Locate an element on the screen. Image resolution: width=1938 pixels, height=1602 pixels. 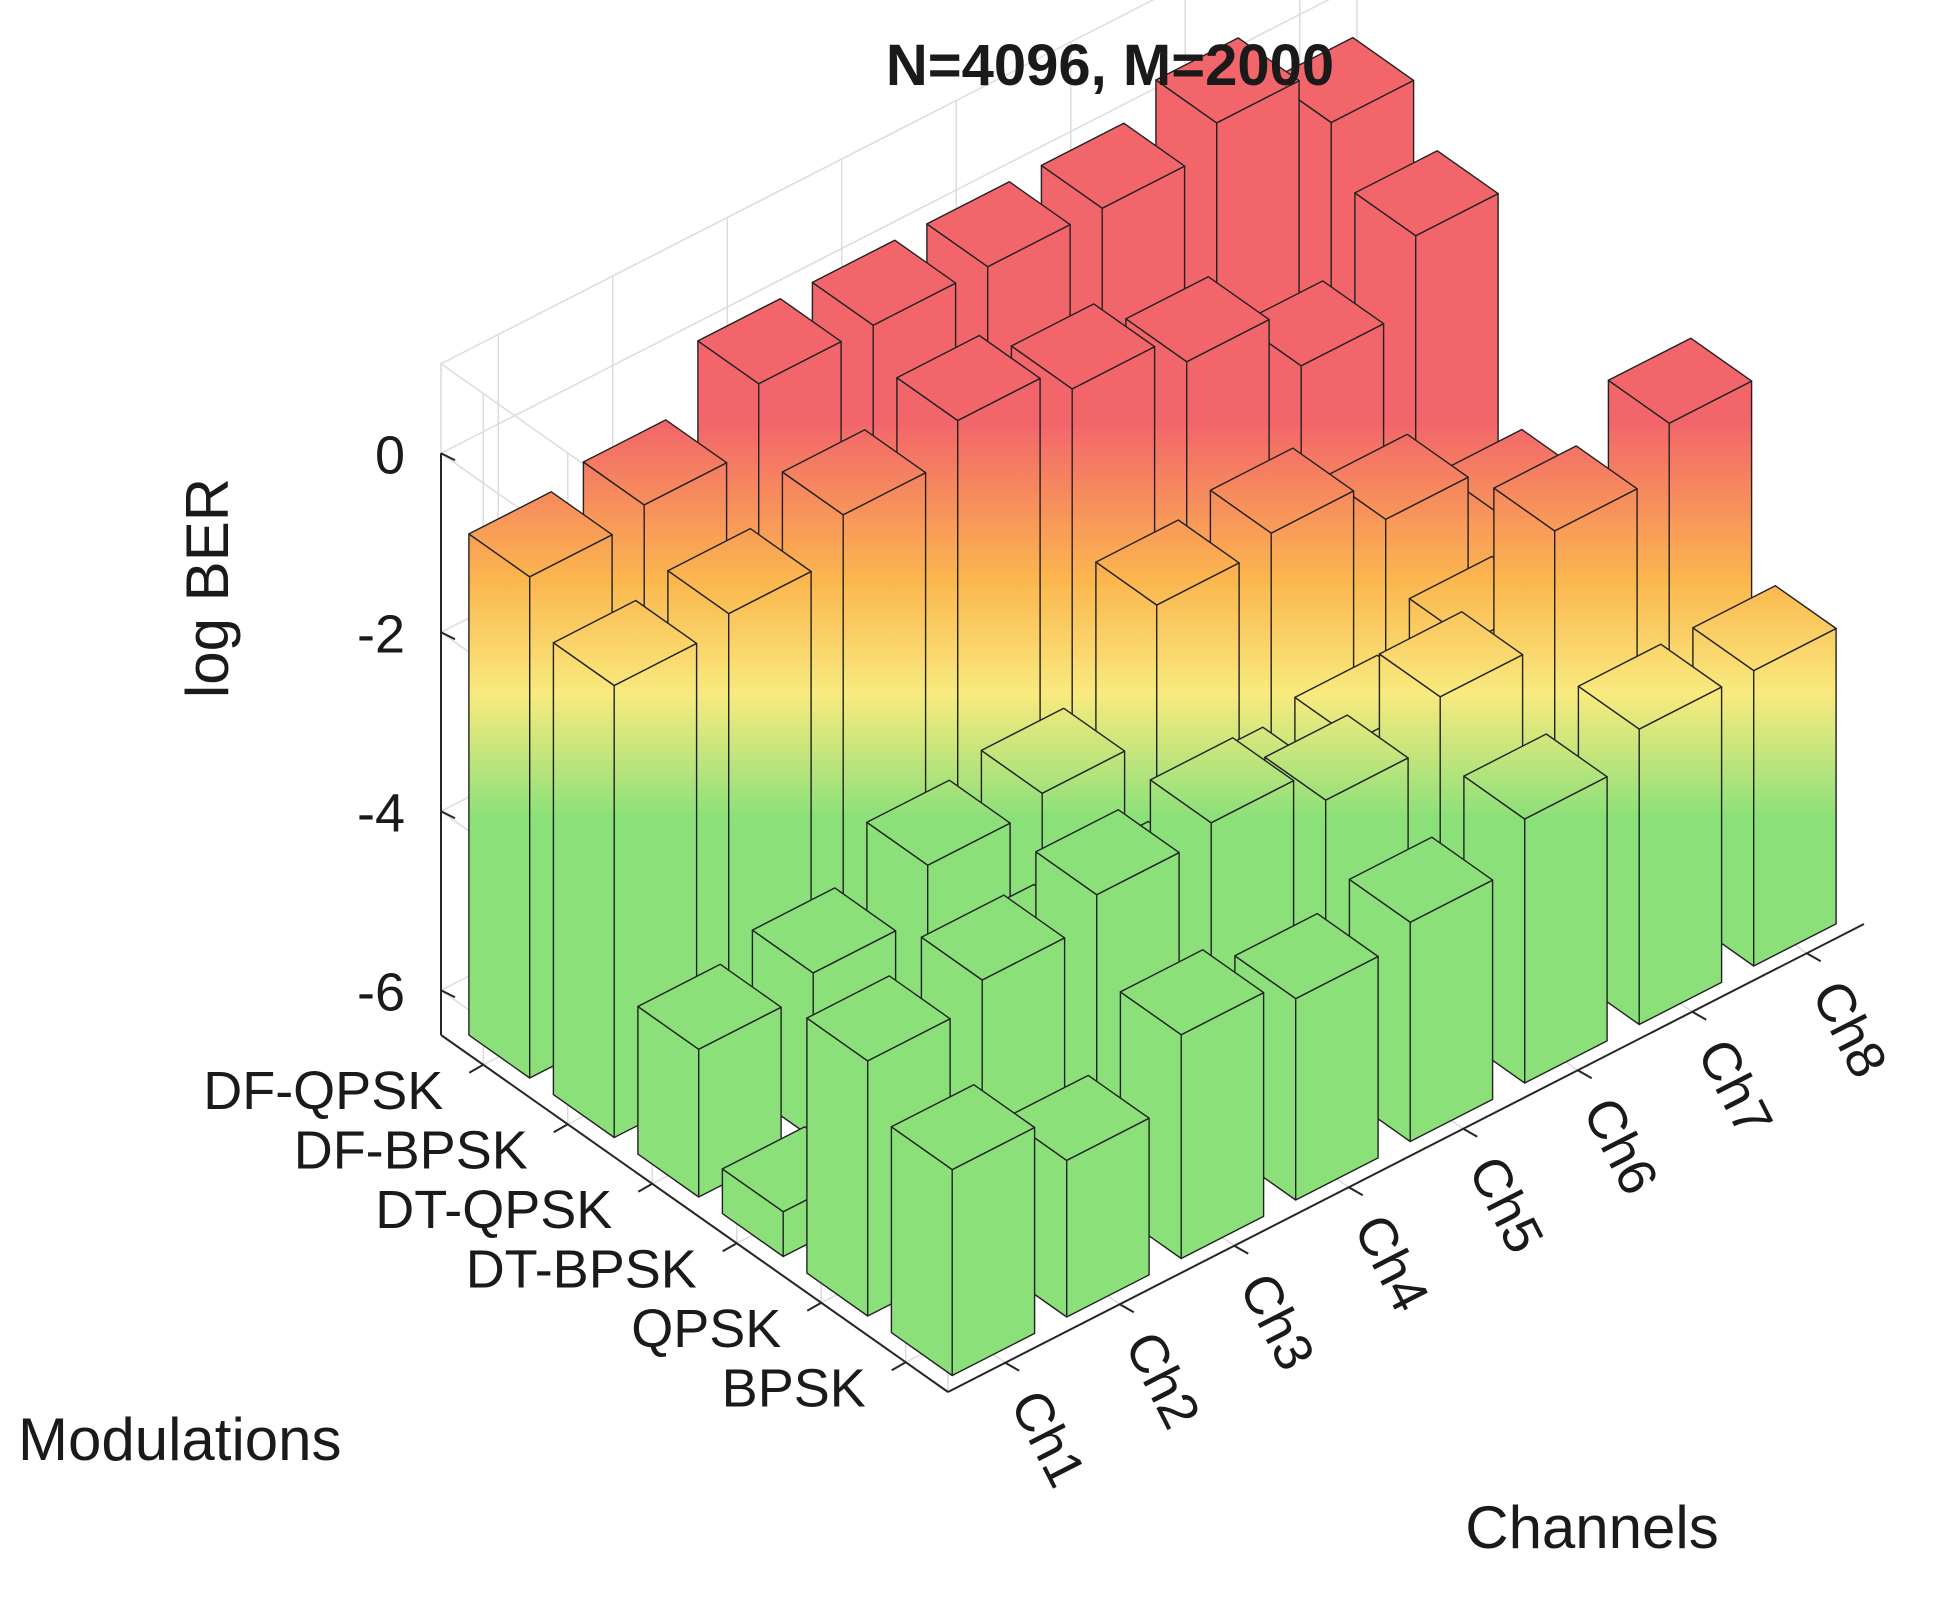
channel-tick-label: Ch2 is located at coordinates (1162, 1380).